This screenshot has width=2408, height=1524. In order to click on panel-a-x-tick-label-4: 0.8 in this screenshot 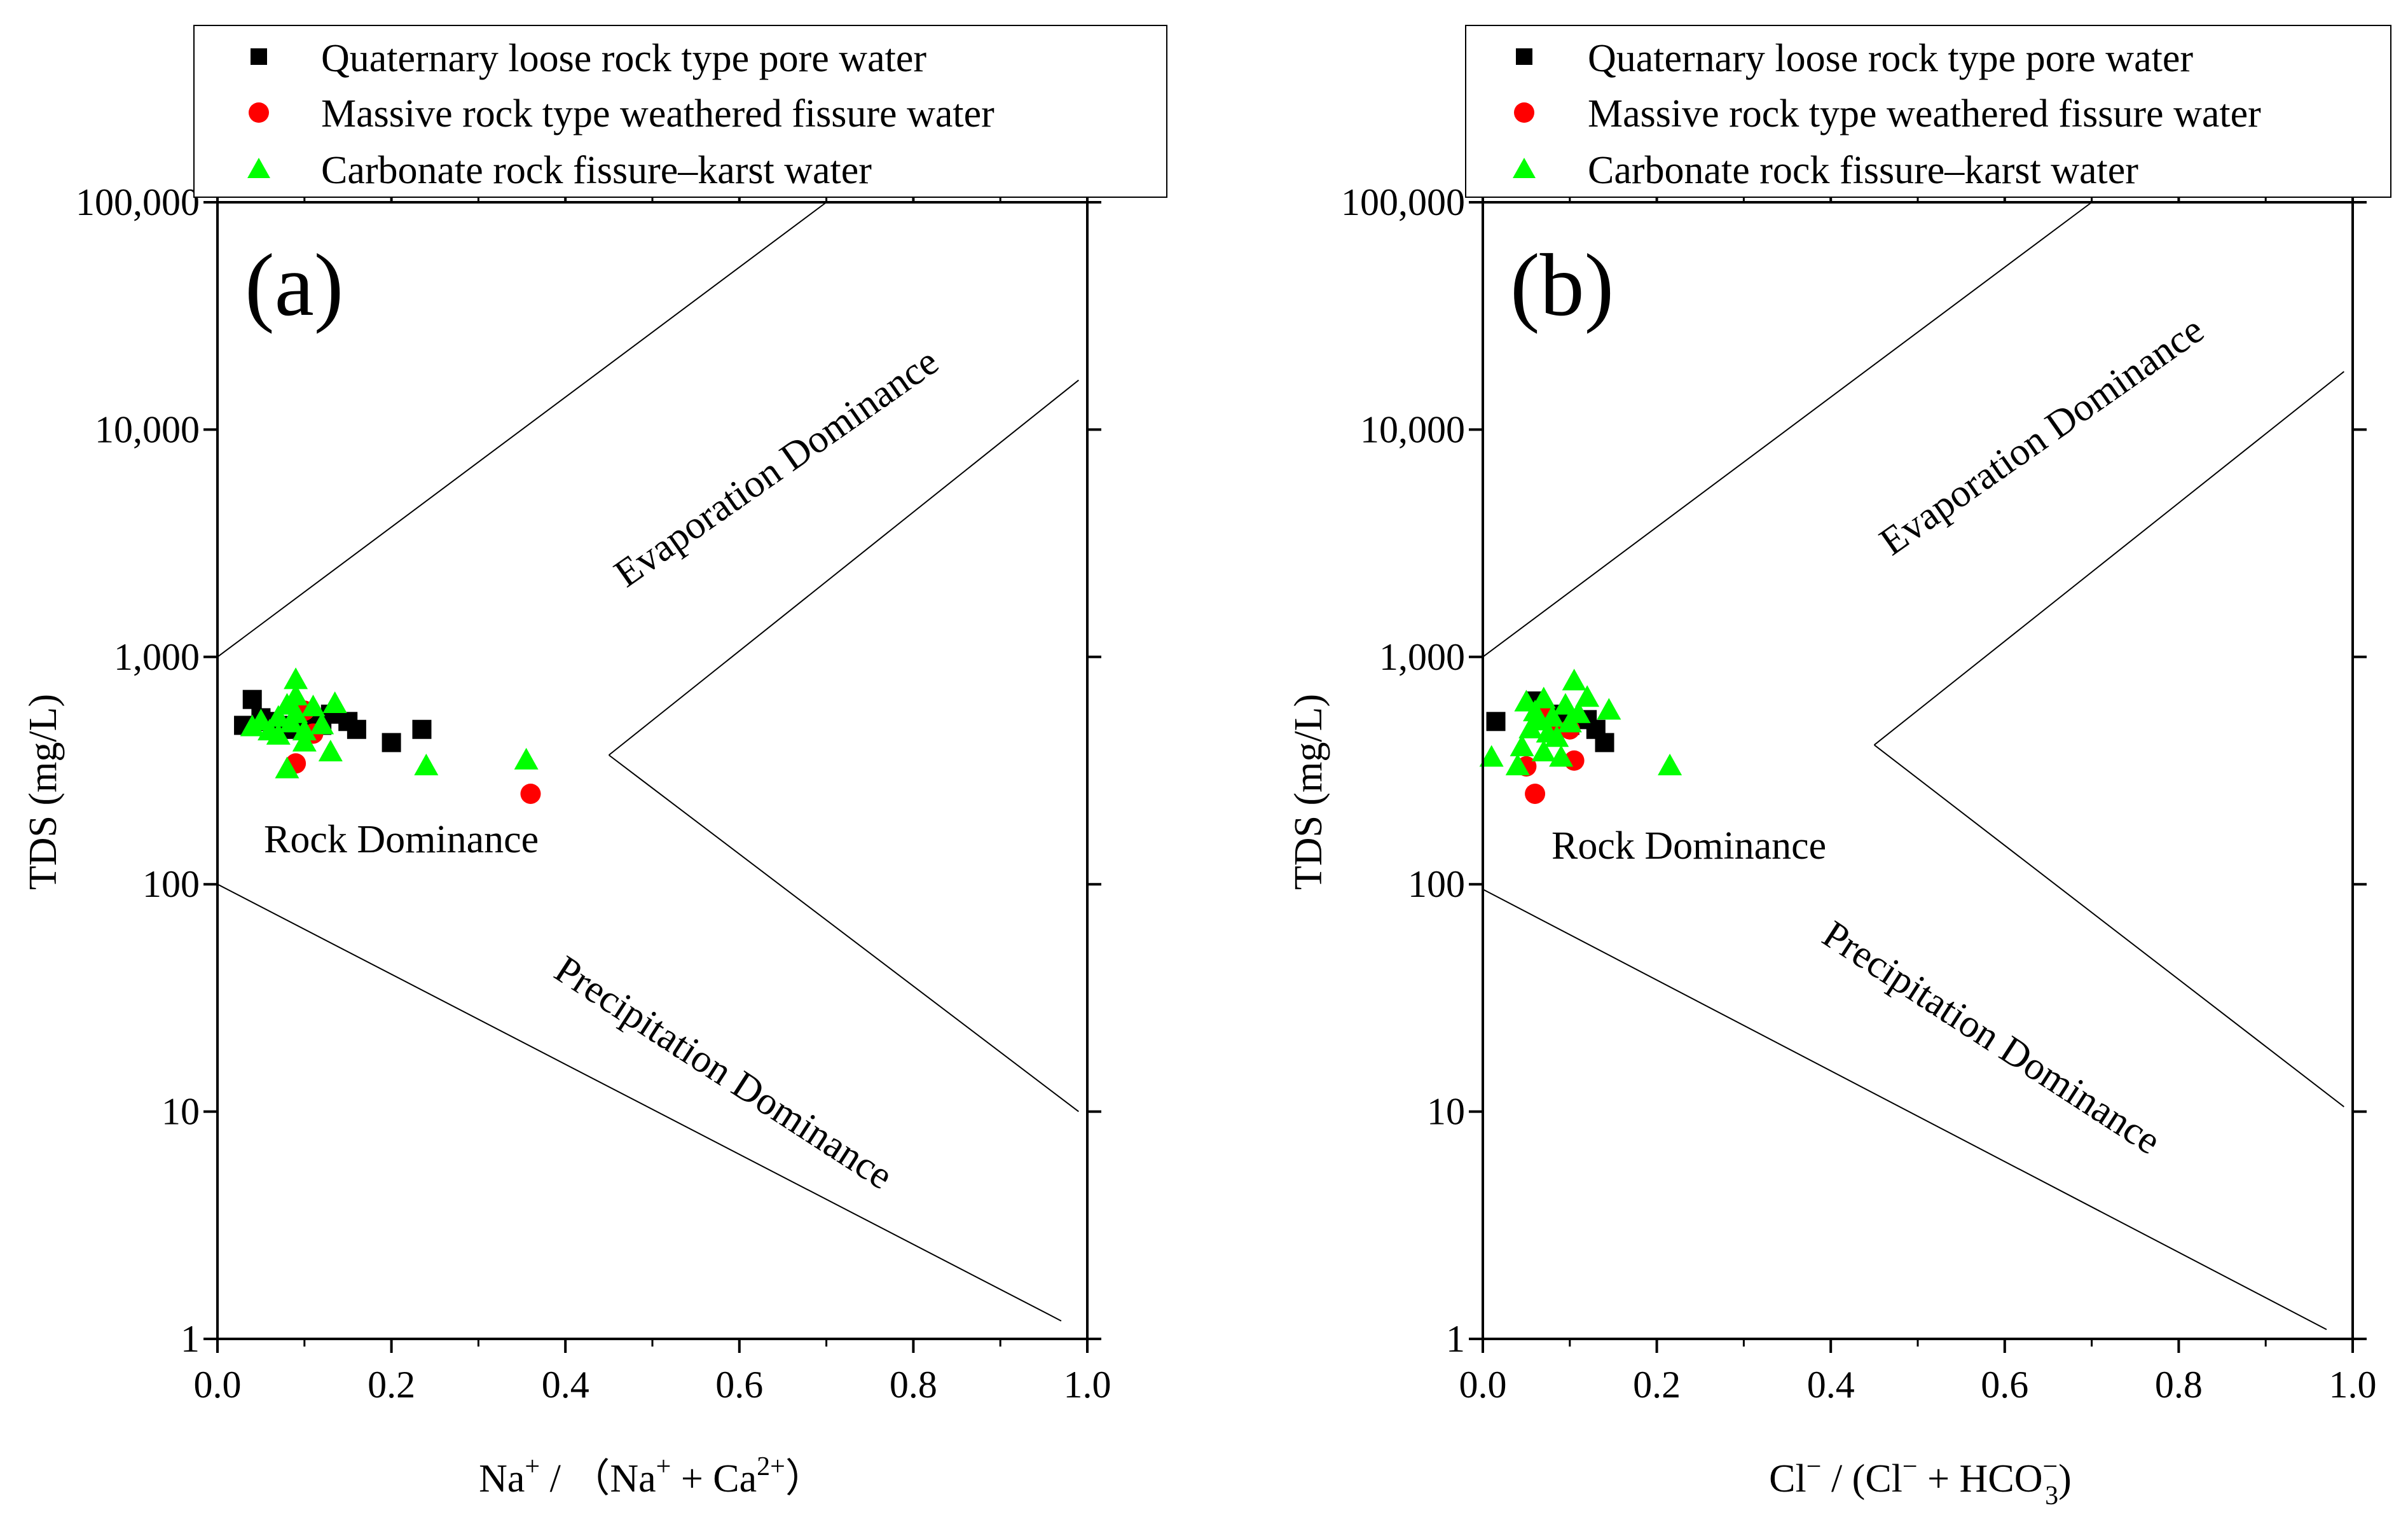, I will do `click(913, 1385)`.